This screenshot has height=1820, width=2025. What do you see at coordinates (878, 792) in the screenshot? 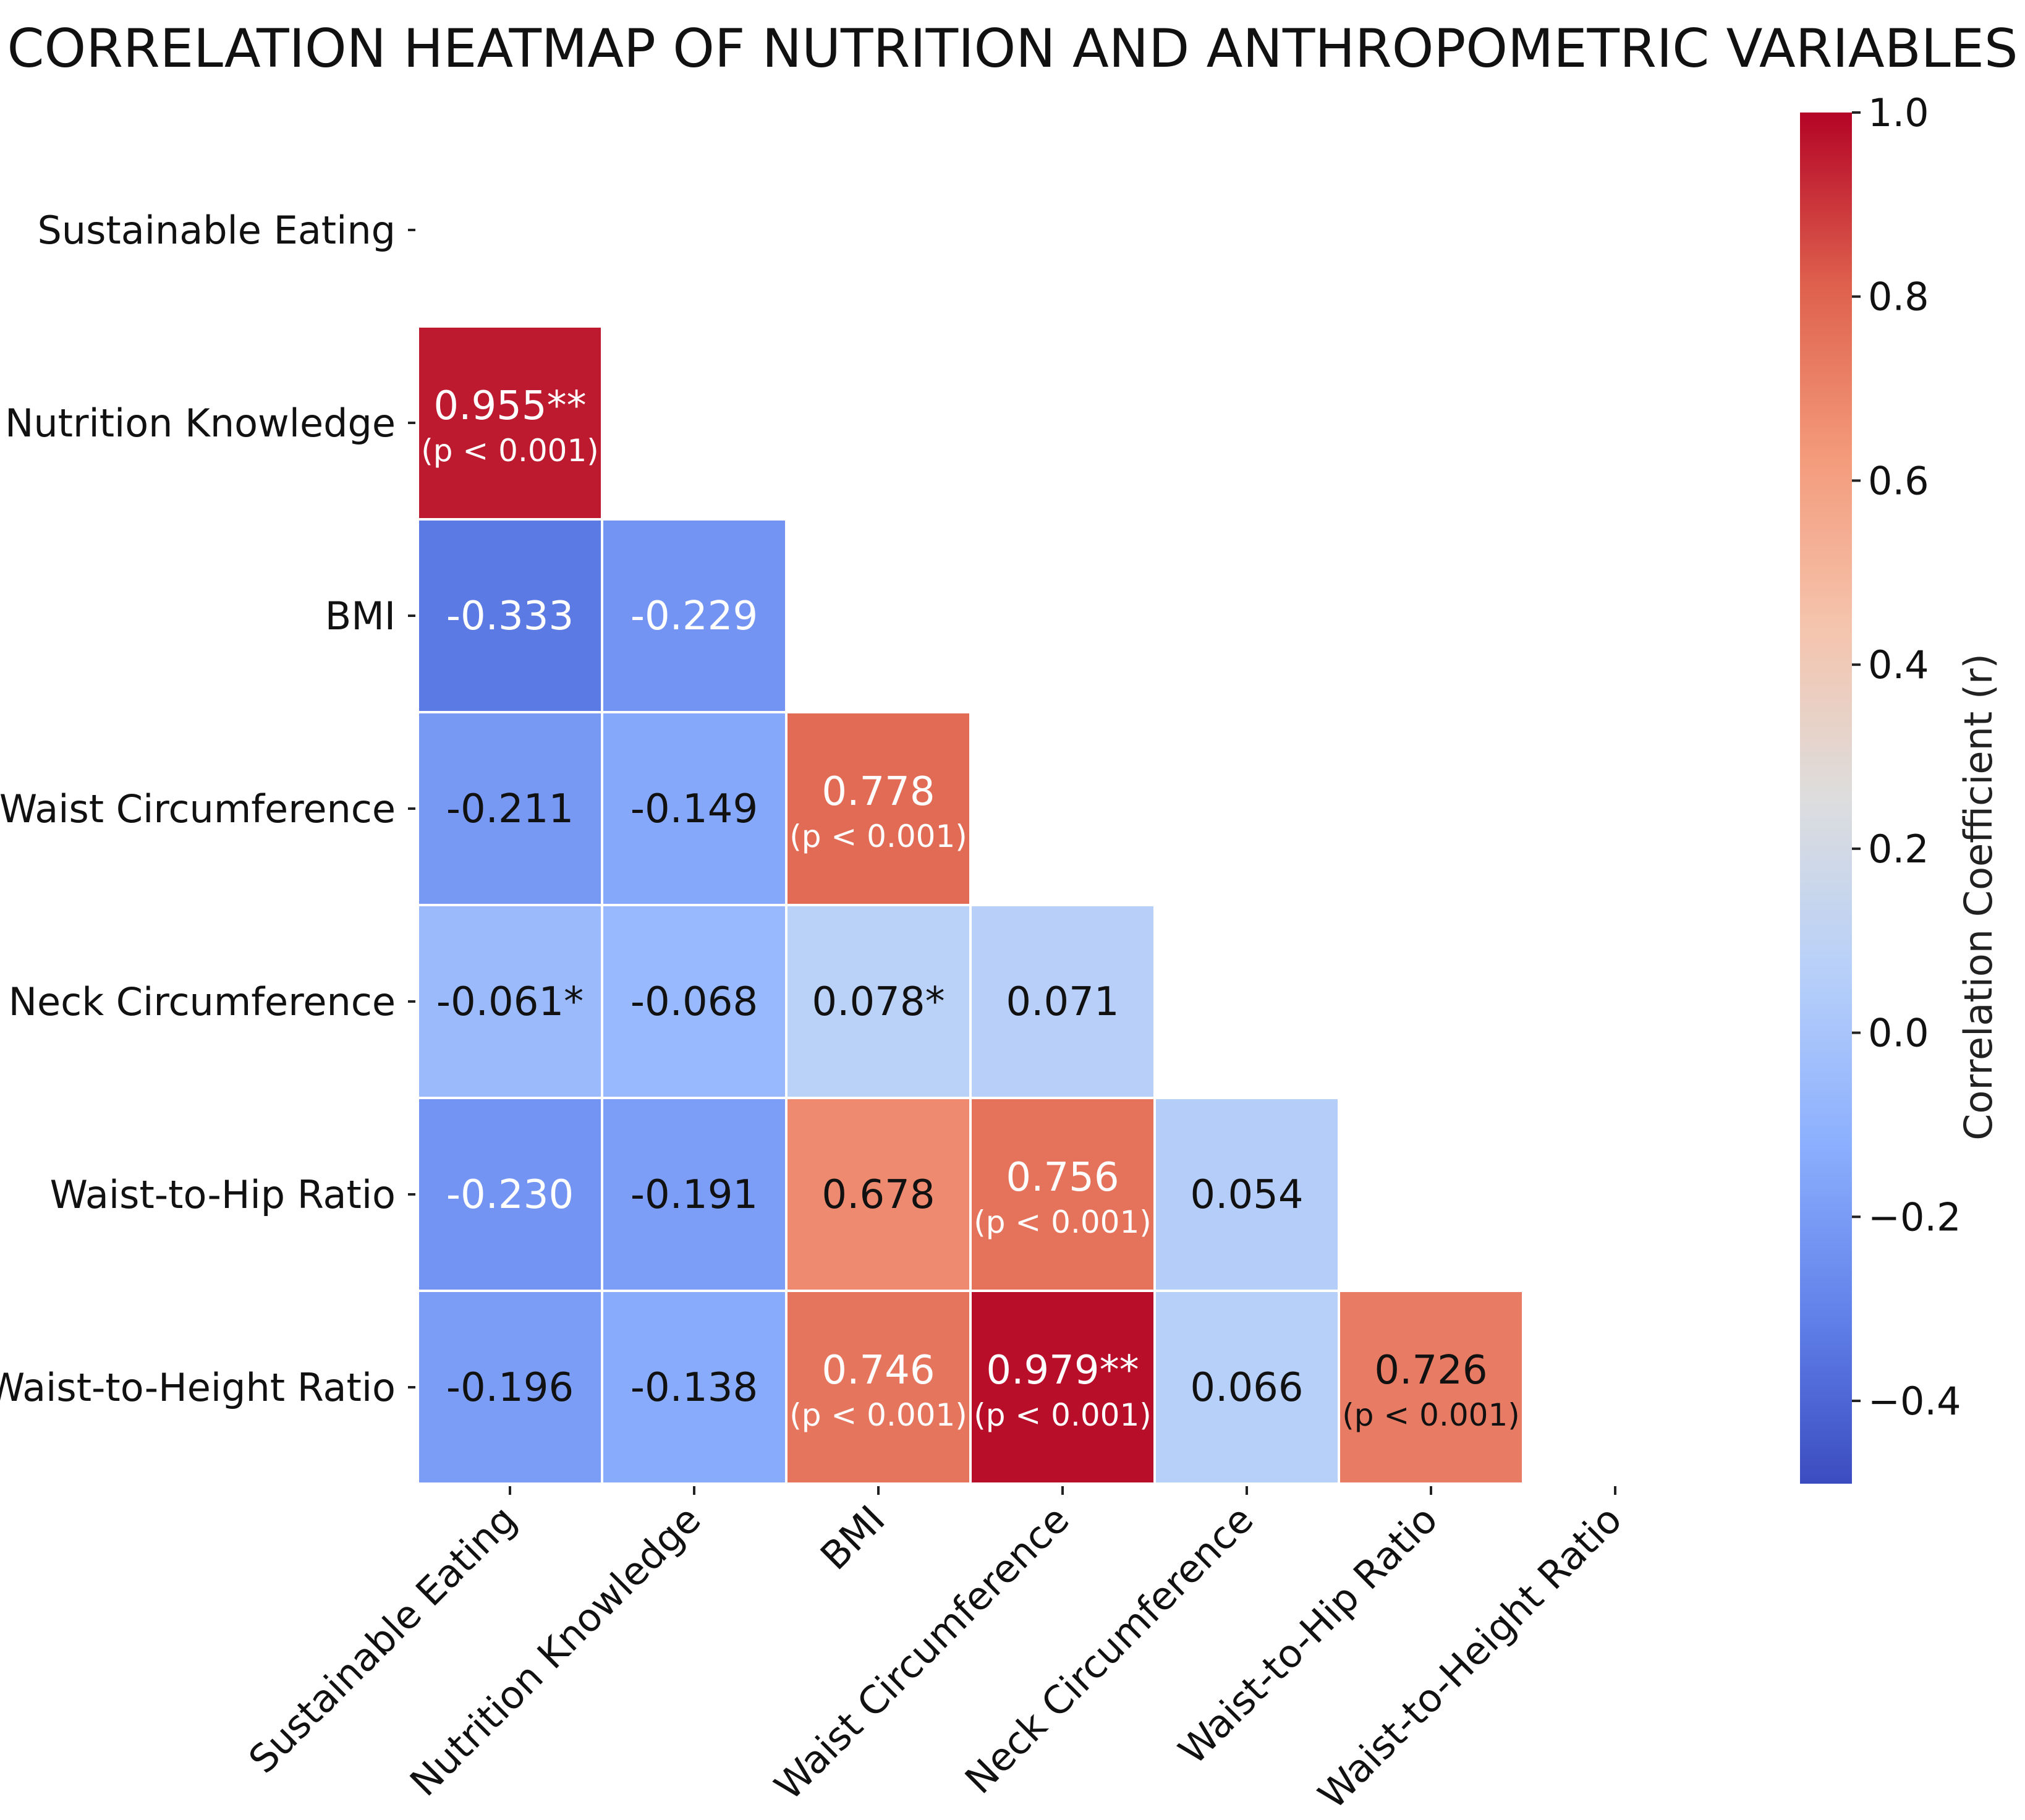
I see `cell-value-label: 0.778` at bounding box center [878, 792].